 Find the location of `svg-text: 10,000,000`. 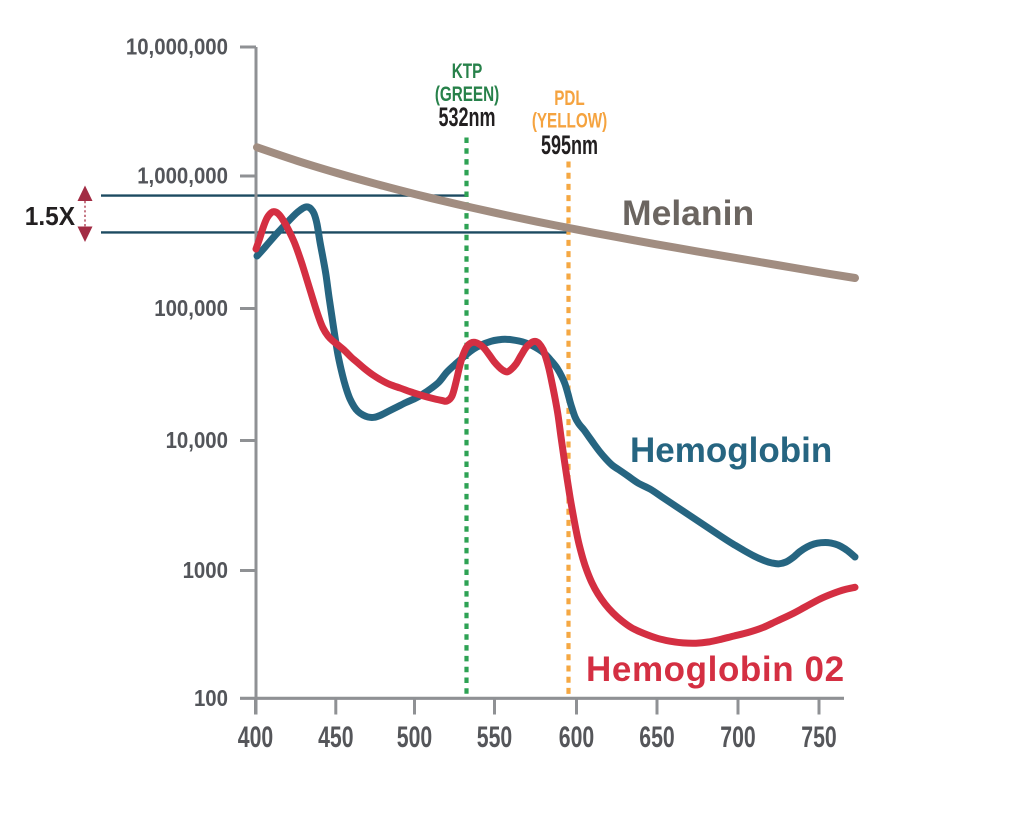

svg-text: 10,000,000 is located at coordinates (177, 46).